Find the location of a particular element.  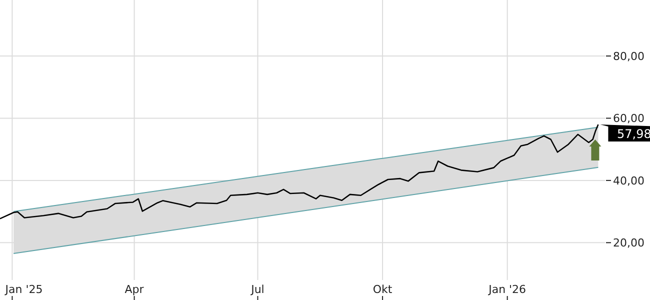

y-tick-label: 60,00 is located at coordinates (628, 119).